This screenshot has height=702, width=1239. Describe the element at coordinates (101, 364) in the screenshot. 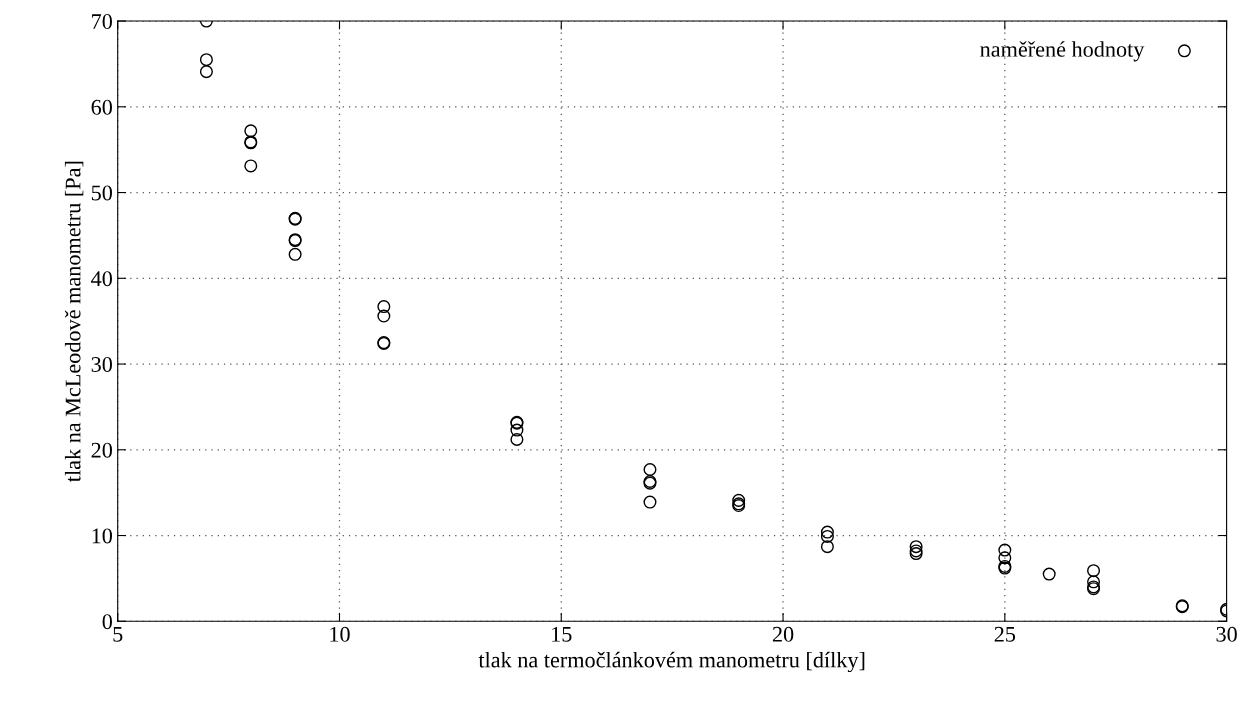

I see `y-tick-label: 30` at that location.